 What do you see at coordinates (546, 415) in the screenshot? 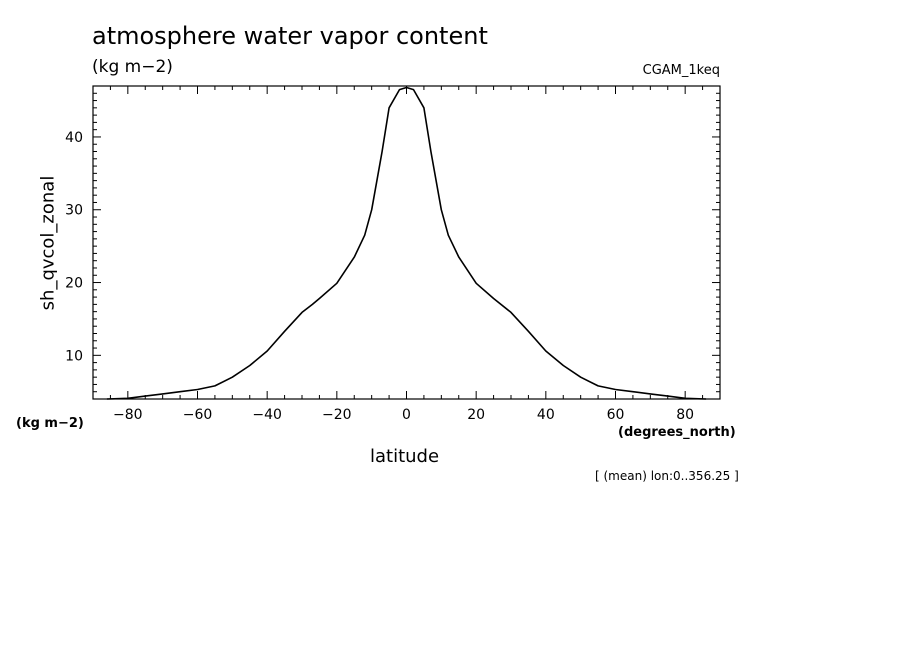
I see `x-tick-label: 40` at bounding box center [546, 415].